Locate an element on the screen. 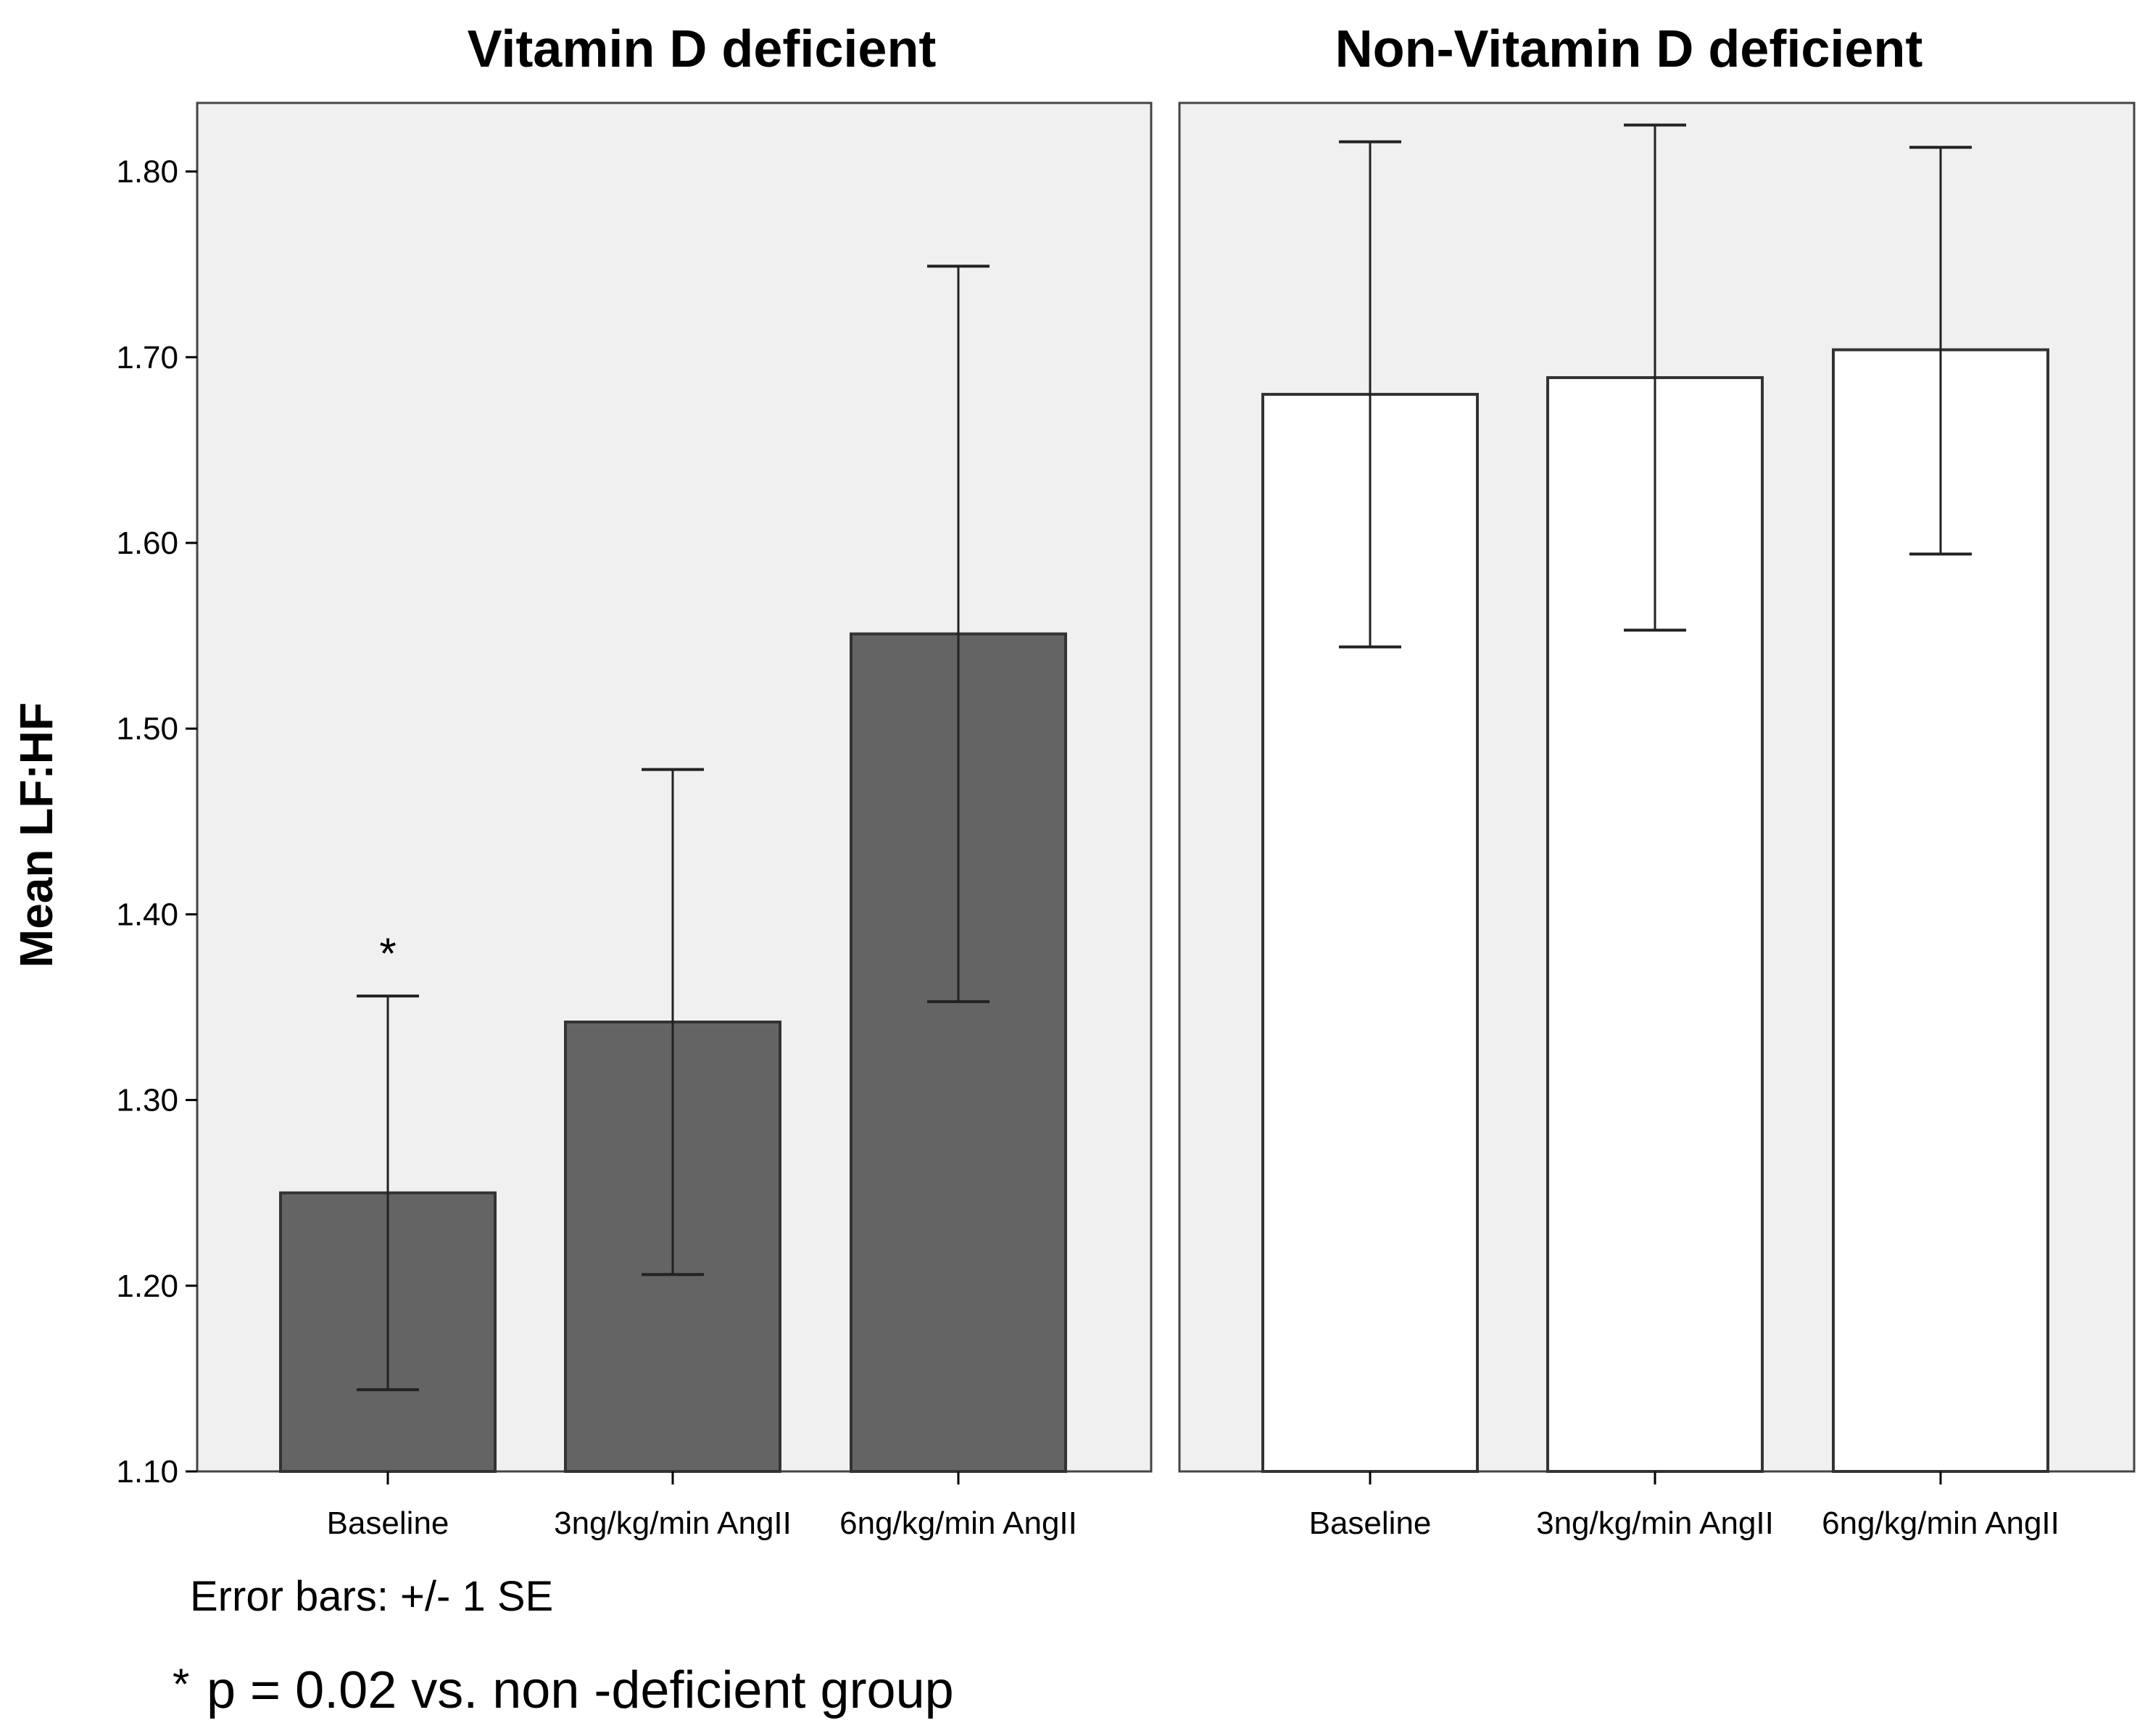 Image resolution: width=2153 pixels, height=1736 pixels. y-tick-label: 1.80 is located at coordinates (147, 172).